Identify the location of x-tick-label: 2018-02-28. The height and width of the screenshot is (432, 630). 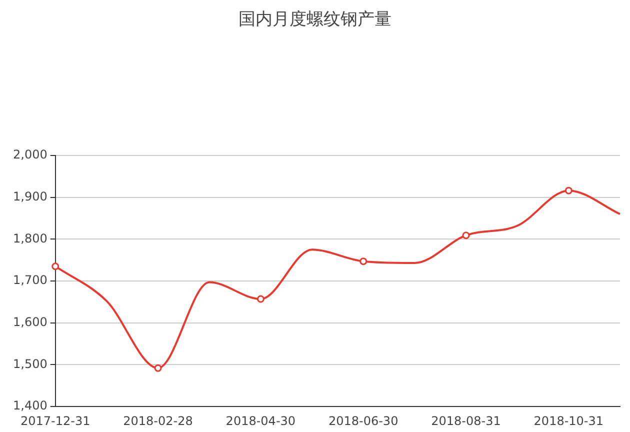
(158, 421).